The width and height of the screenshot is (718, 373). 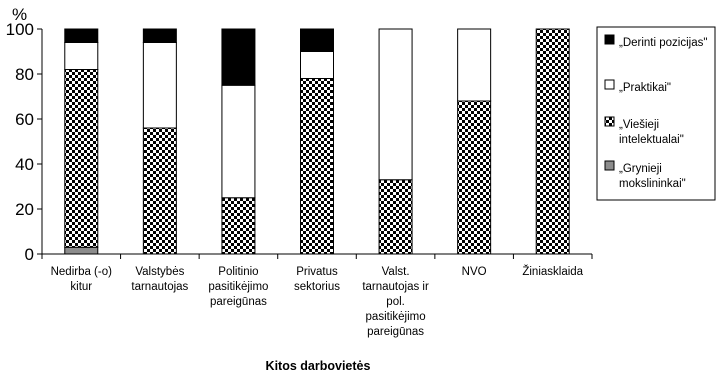 What do you see at coordinates (24, 119) in the screenshot?
I see `y-tick-label: 60` at bounding box center [24, 119].